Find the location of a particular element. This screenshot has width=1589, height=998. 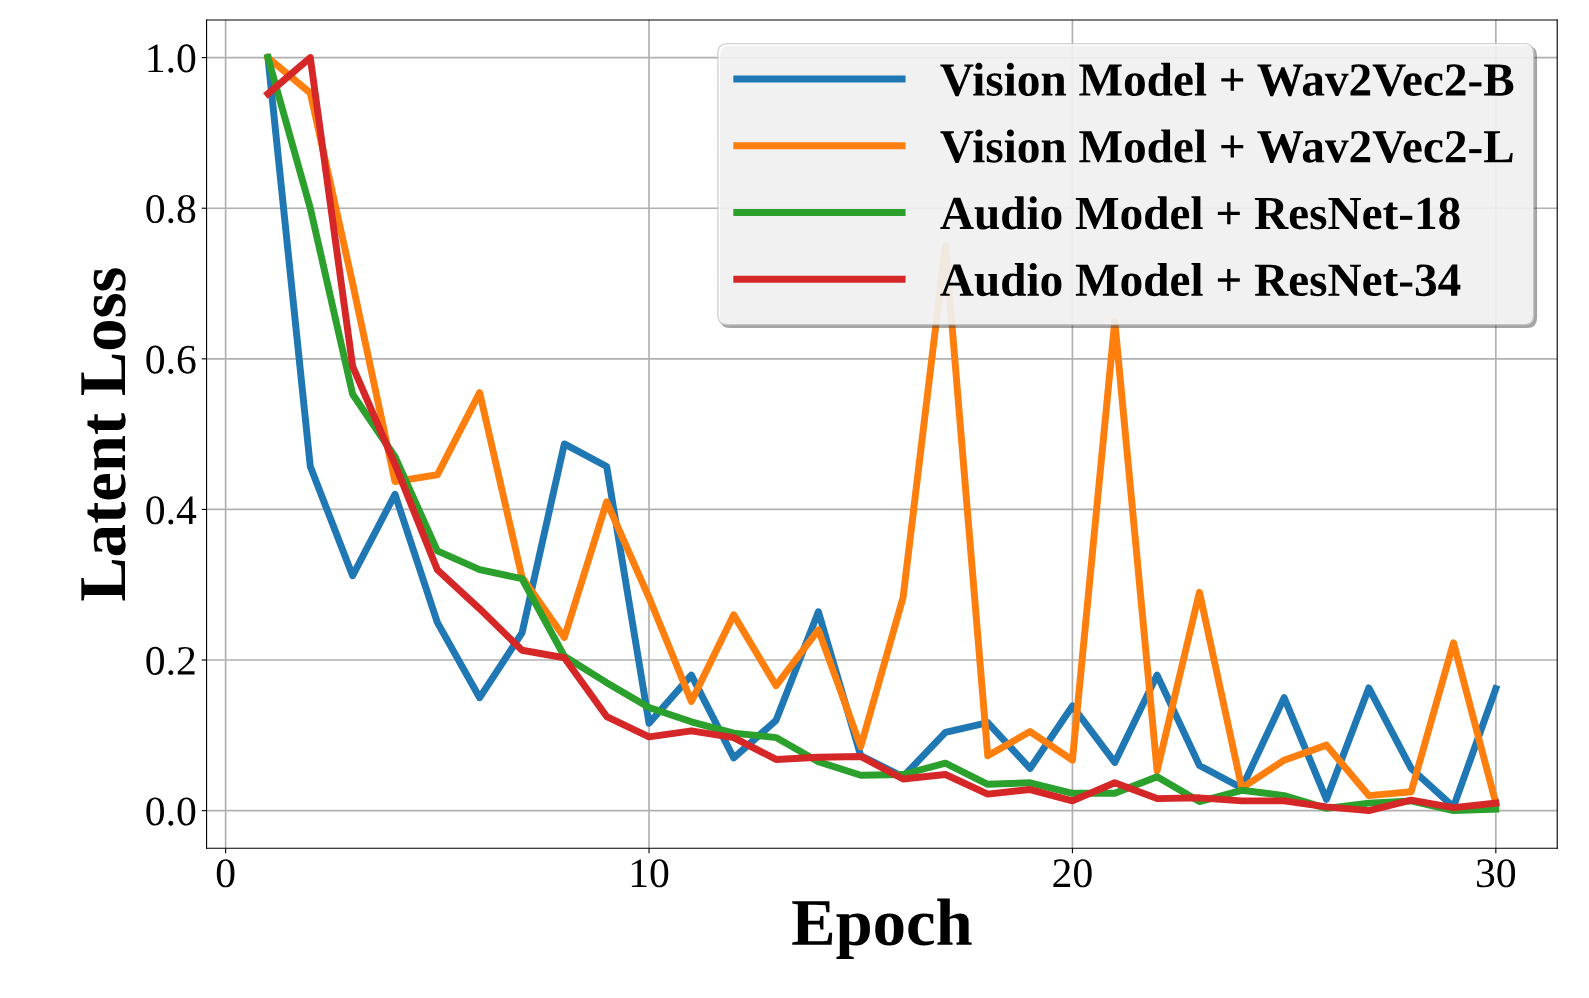

y-tick-label: 0.8 is located at coordinates (171, 209).